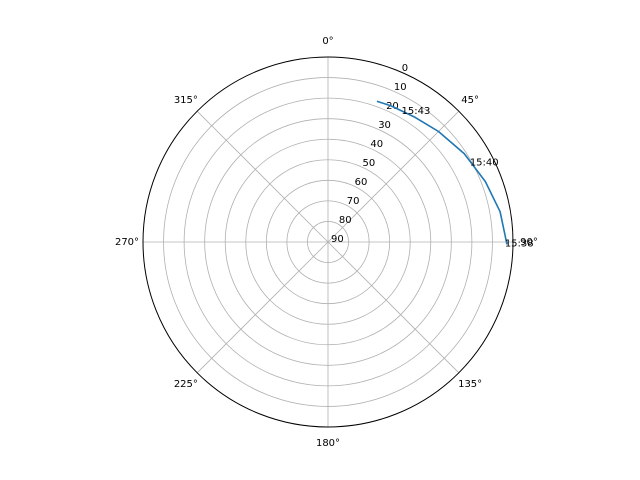  I want to click on angle-tick-label: 270°, so click(127, 242).